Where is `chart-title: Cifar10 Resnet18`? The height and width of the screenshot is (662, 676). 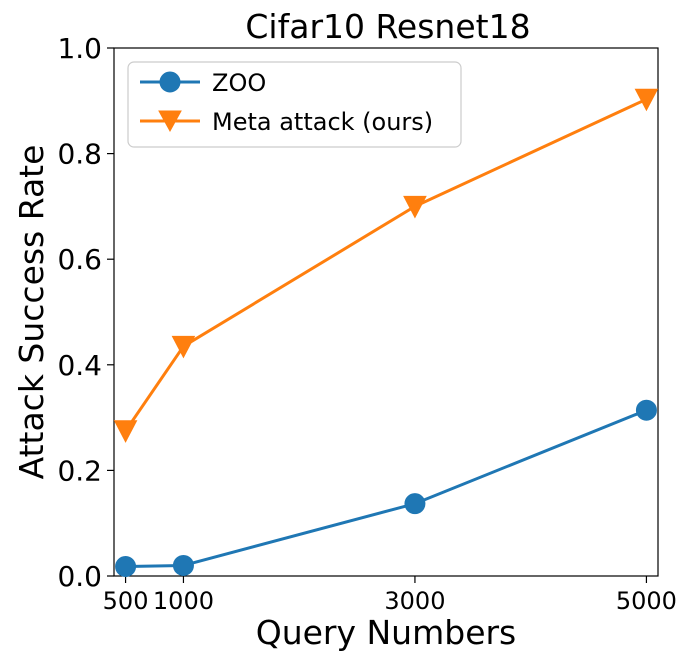 chart-title: Cifar10 Resnet18 is located at coordinates (387, 26).